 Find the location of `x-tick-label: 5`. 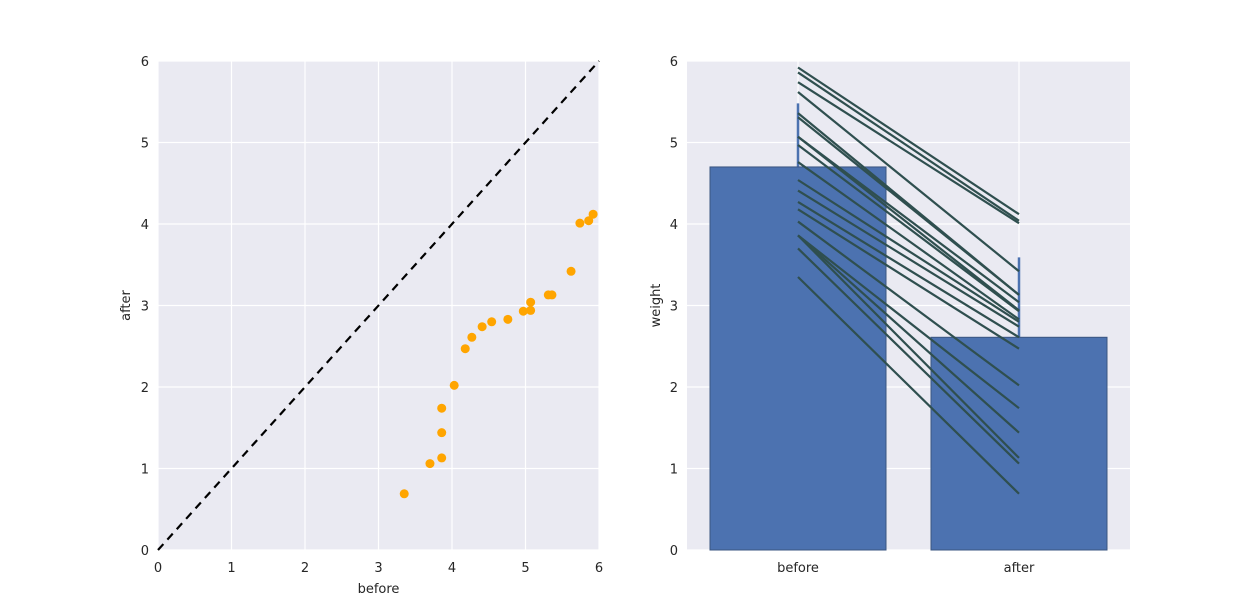

x-tick-label: 5 is located at coordinates (525, 568).